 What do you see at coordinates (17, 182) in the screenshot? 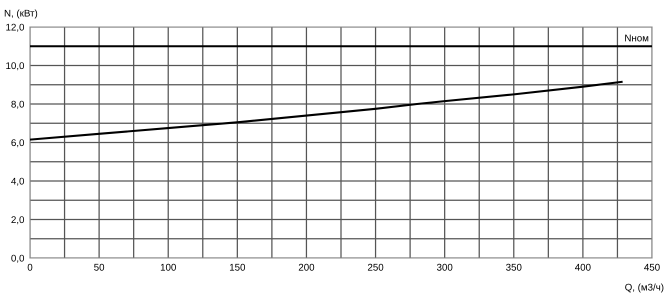
I see `y-tick-label: 4,0` at bounding box center [17, 182].